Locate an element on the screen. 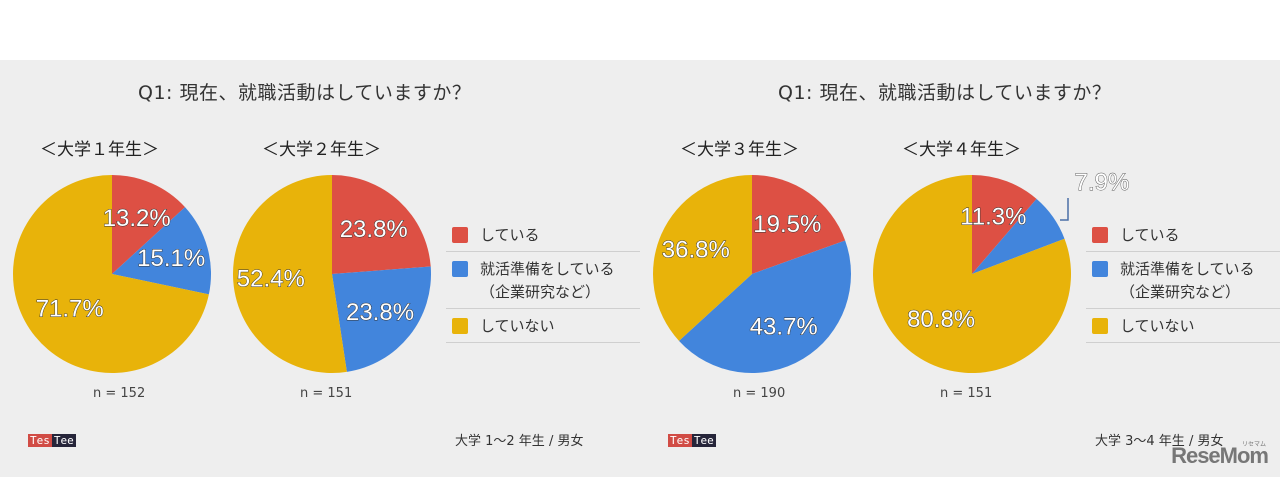 Image resolution: width=1280 pixels, height=477 pixels. slice-label: 52.4% is located at coordinates (271, 279).